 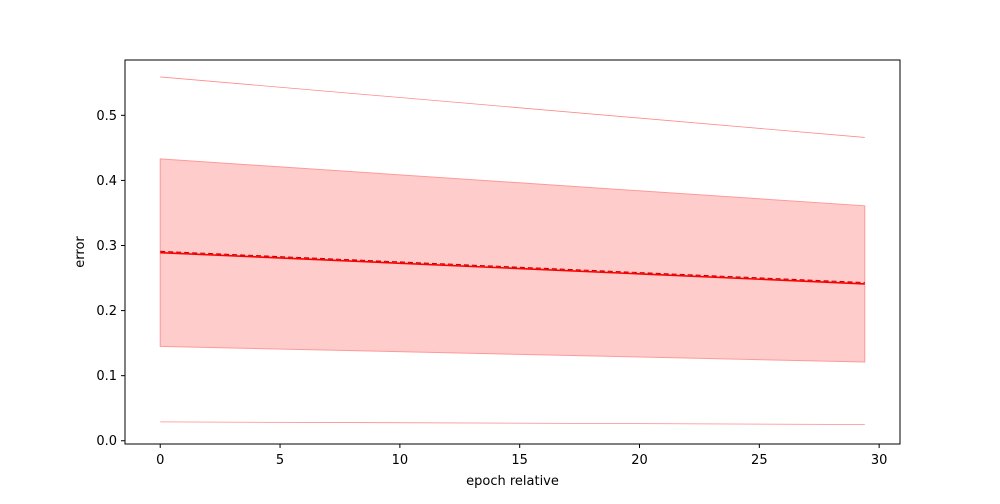 What do you see at coordinates (106, 116) in the screenshot?
I see `y-tick-label: 0.5` at bounding box center [106, 116].